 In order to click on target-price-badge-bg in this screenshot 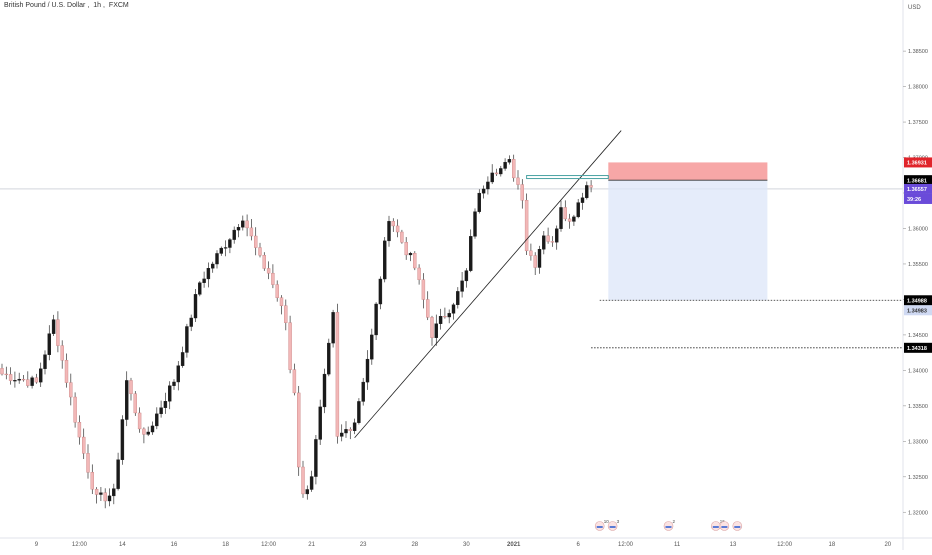, I will do `click(918, 300)`.